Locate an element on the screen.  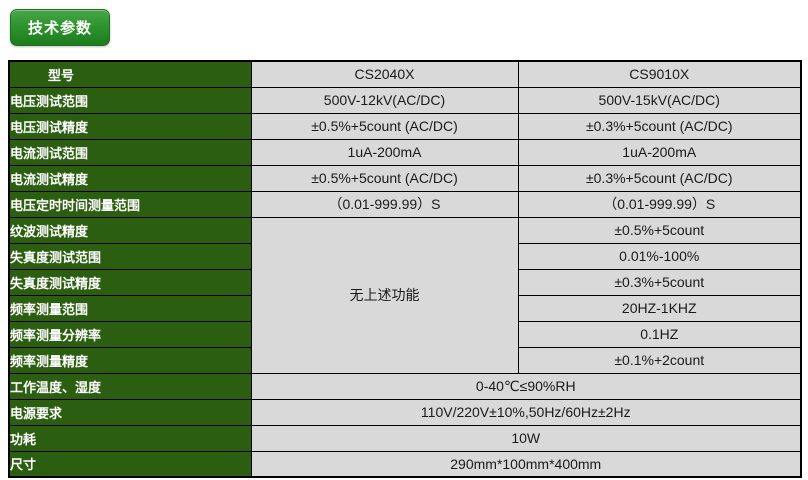
row-label-voltage-range: 电压测试范围 is located at coordinates (130, 100).